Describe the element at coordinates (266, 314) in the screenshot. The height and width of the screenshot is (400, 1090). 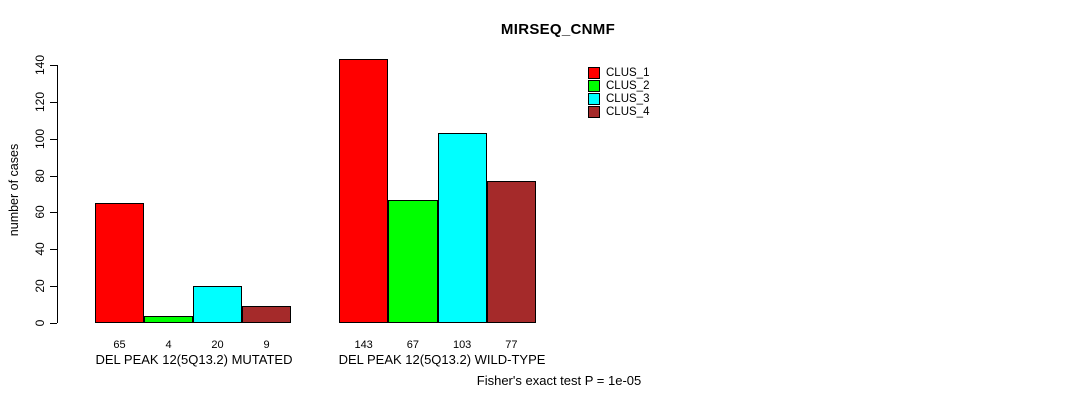
I see `bar-clus_4-group1` at that location.